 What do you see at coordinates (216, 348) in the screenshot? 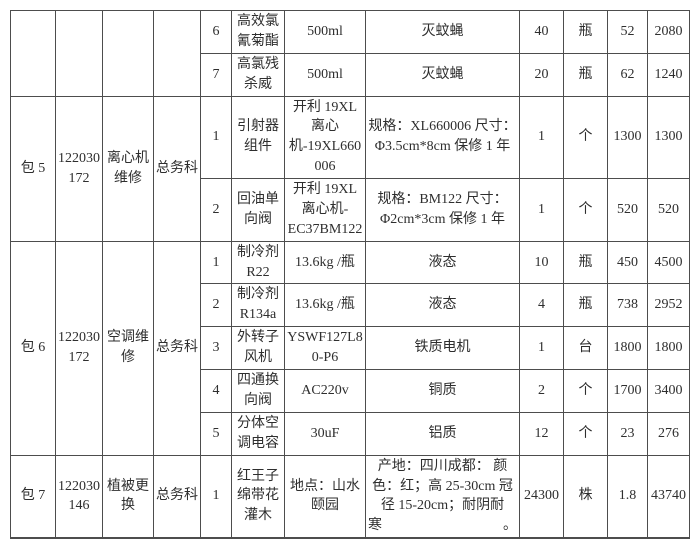
I see `cell-seq: 3` at bounding box center [216, 348].